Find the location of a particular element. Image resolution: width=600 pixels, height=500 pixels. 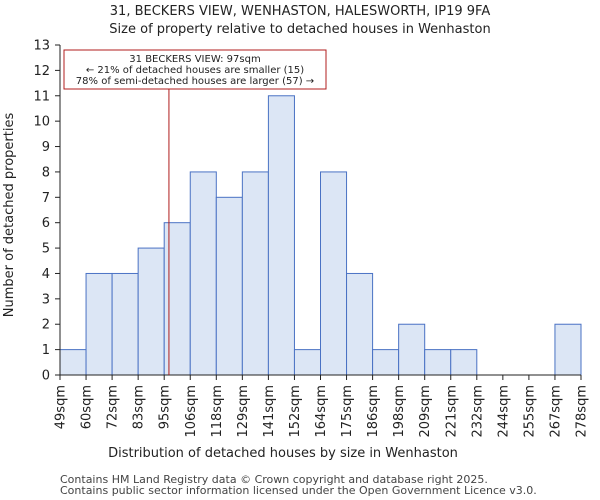

bar-60sqm is located at coordinates (99, 324).